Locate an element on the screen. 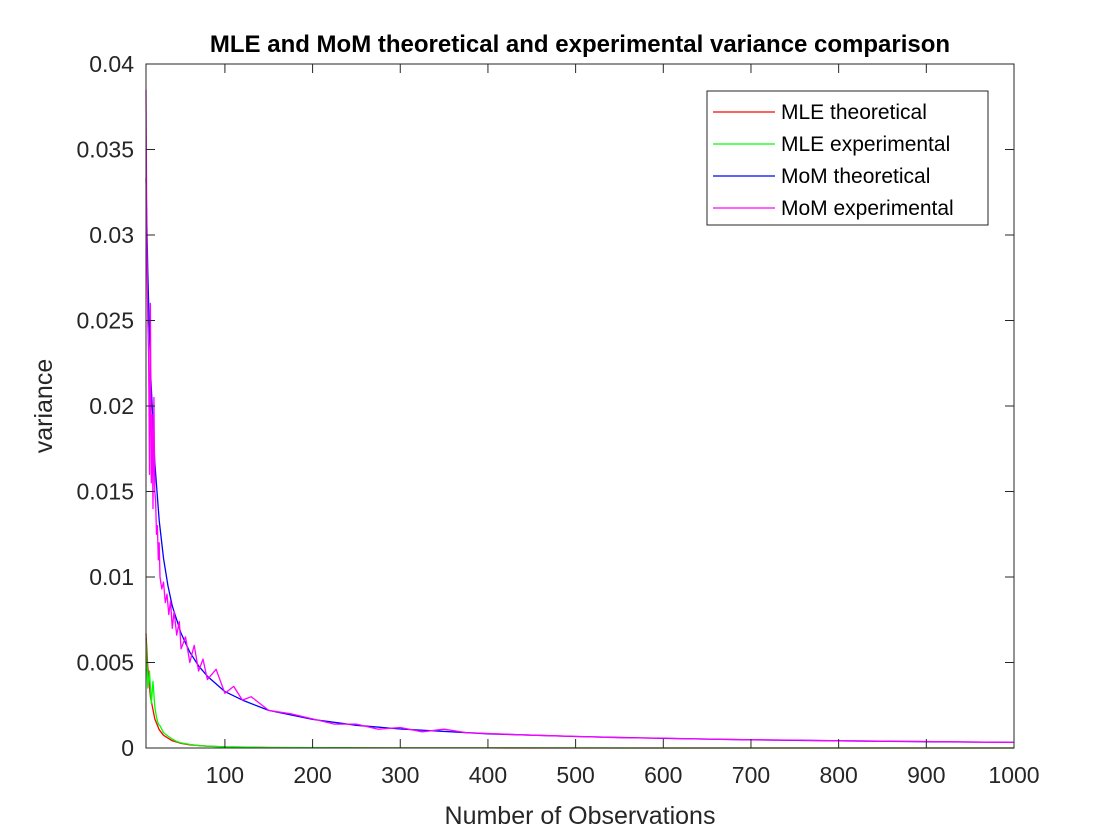 This screenshot has width=1120, height=840. y-tick-label: 0.025 is located at coordinates (105, 321).